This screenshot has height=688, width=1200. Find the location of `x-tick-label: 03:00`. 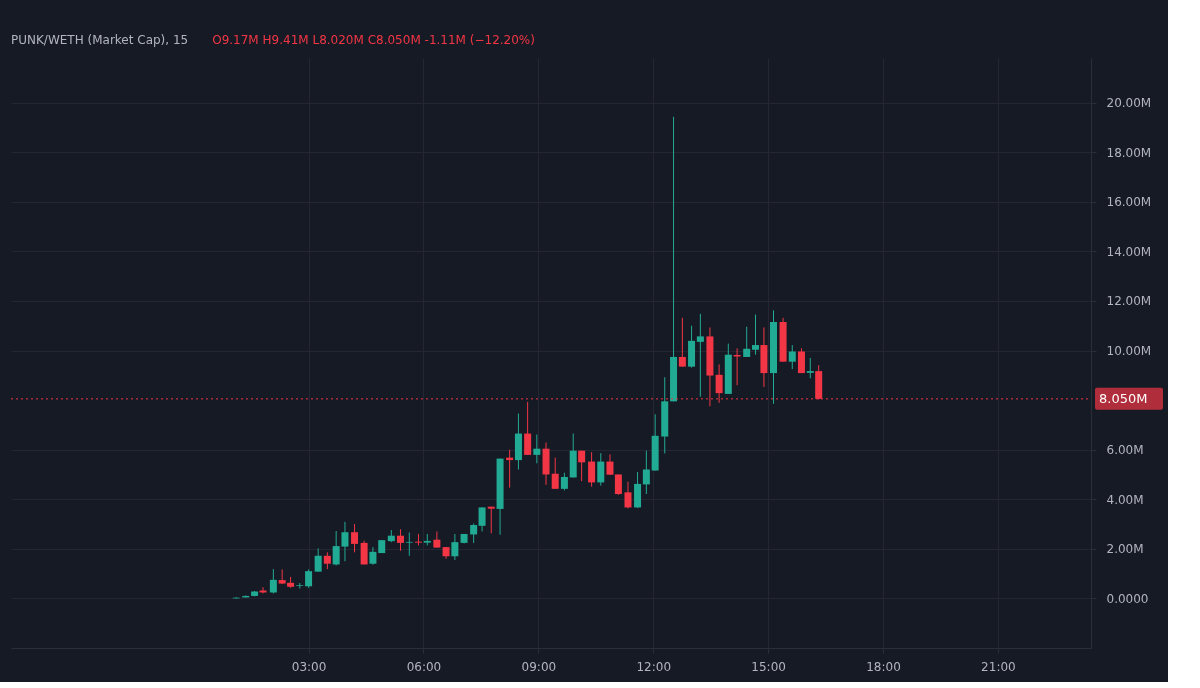

x-tick-label: 03:00 is located at coordinates (309, 666).